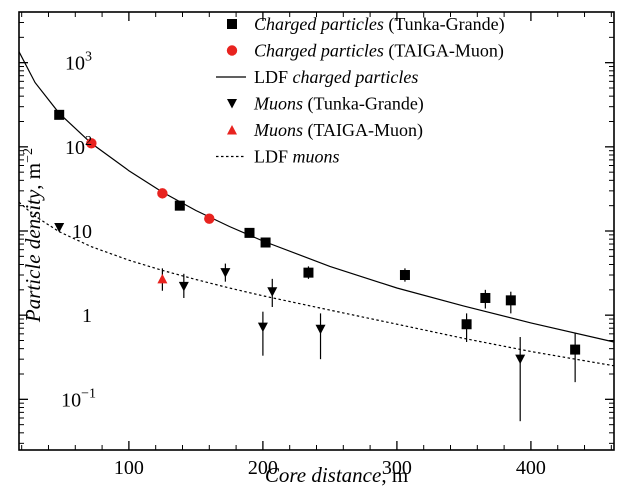 The image size is (617, 488). What do you see at coordinates (531, 468) in the screenshot?
I see `x-tick-label: 400` at bounding box center [531, 468].